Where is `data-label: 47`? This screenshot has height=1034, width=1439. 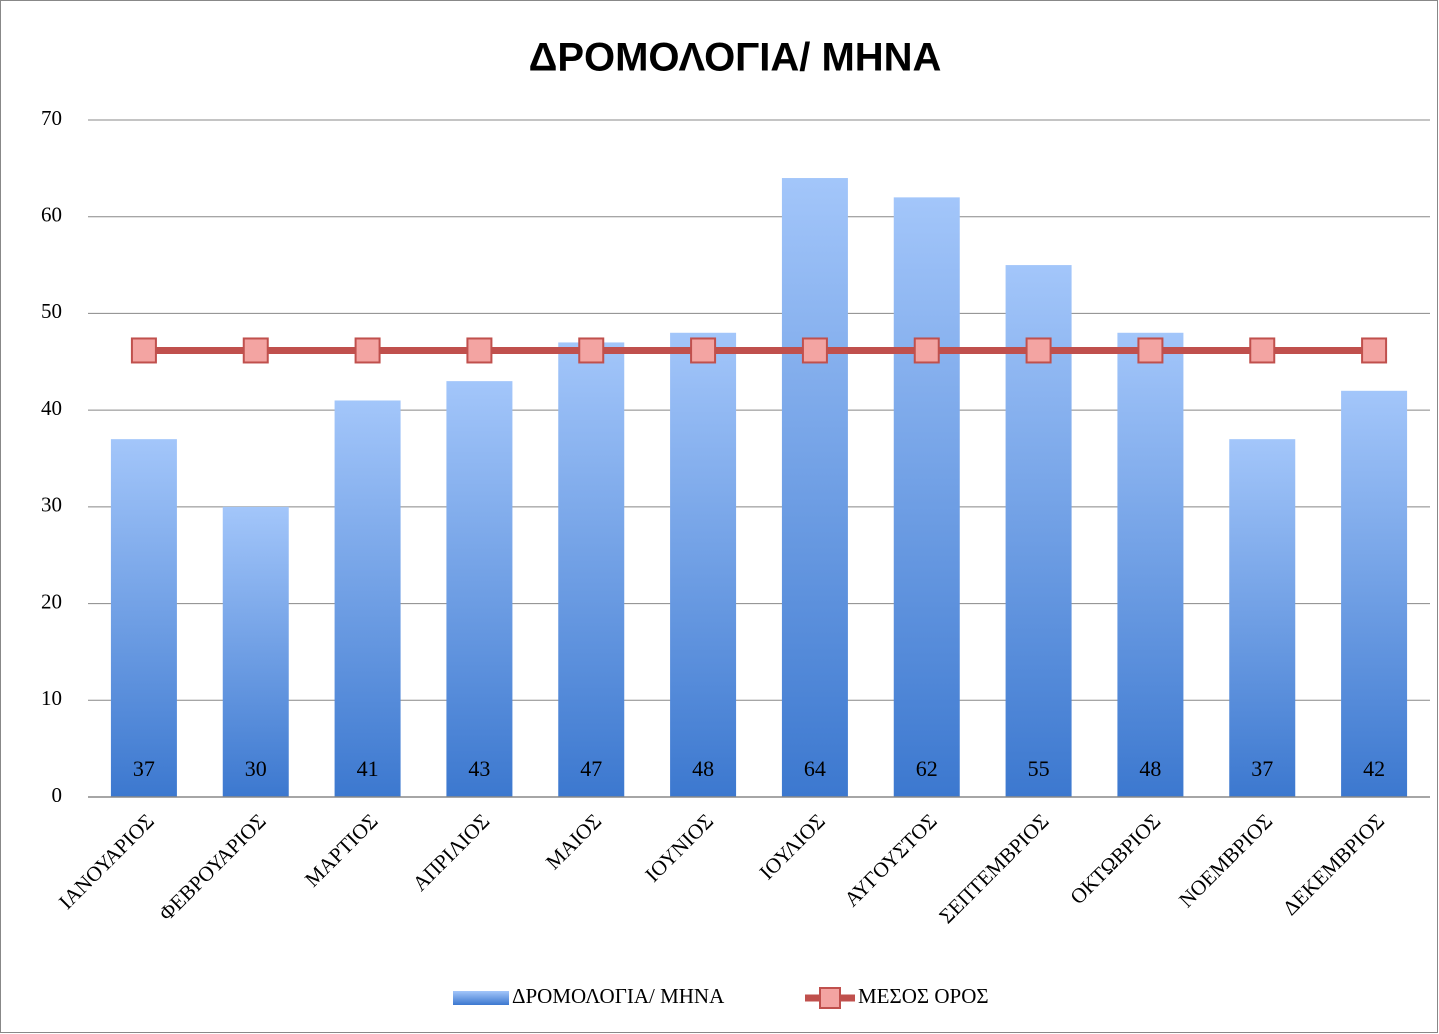
data-label: 47 is located at coordinates (591, 768).